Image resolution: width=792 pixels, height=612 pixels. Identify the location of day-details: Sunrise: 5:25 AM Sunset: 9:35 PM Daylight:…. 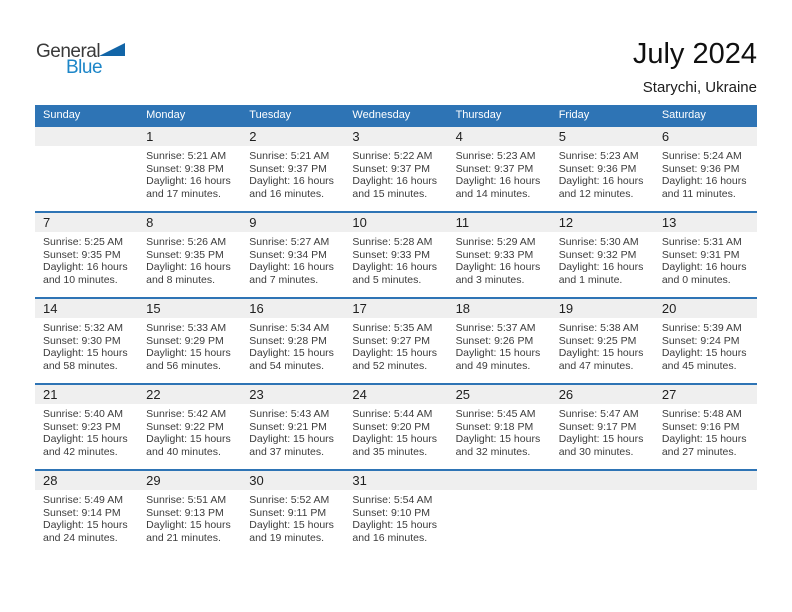
(86, 259).